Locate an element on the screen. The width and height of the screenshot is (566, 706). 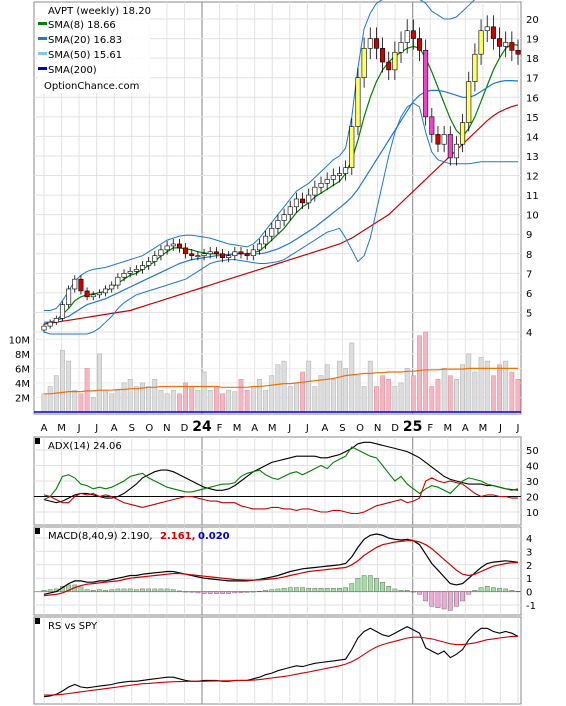
price-tick-label: 14 is located at coordinates (532, 137).